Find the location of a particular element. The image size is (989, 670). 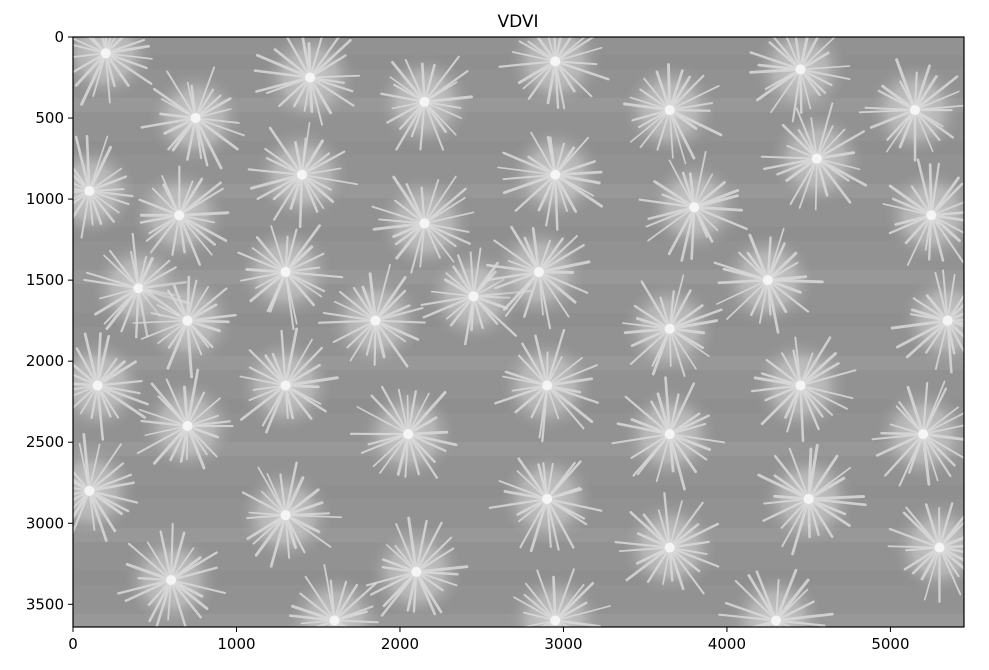

x-tick-label: 5000 is located at coordinates (890, 644).